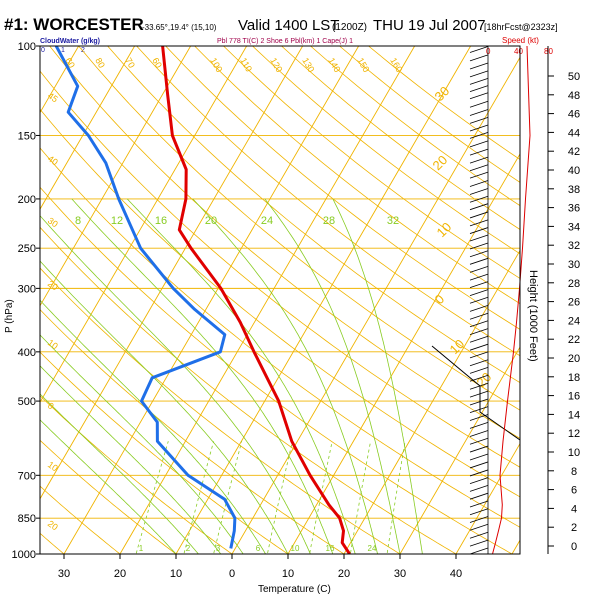 The width and height of the screenshot is (600, 600). Describe the element at coordinates (27, 200) in the screenshot. I see `y-tick-label: 200` at that location.